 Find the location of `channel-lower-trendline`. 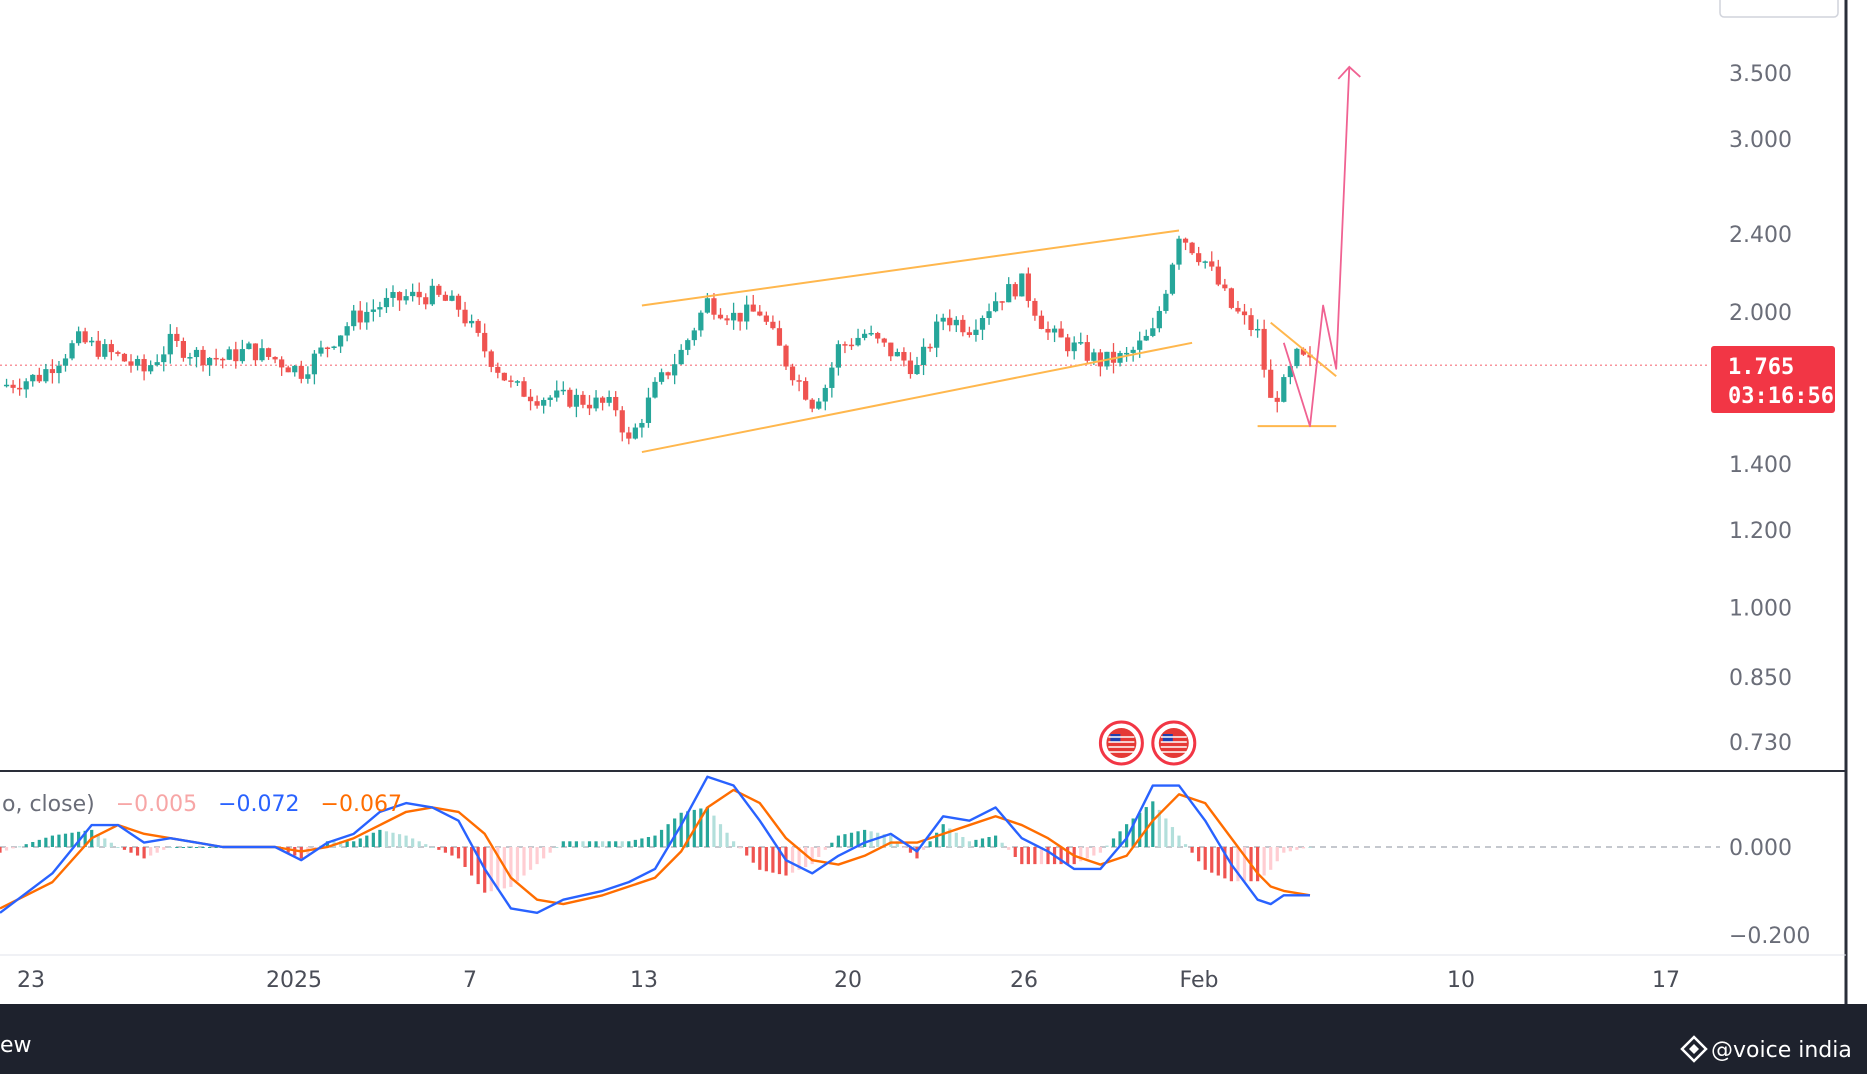

channel-lower-trendline is located at coordinates (917, 397).